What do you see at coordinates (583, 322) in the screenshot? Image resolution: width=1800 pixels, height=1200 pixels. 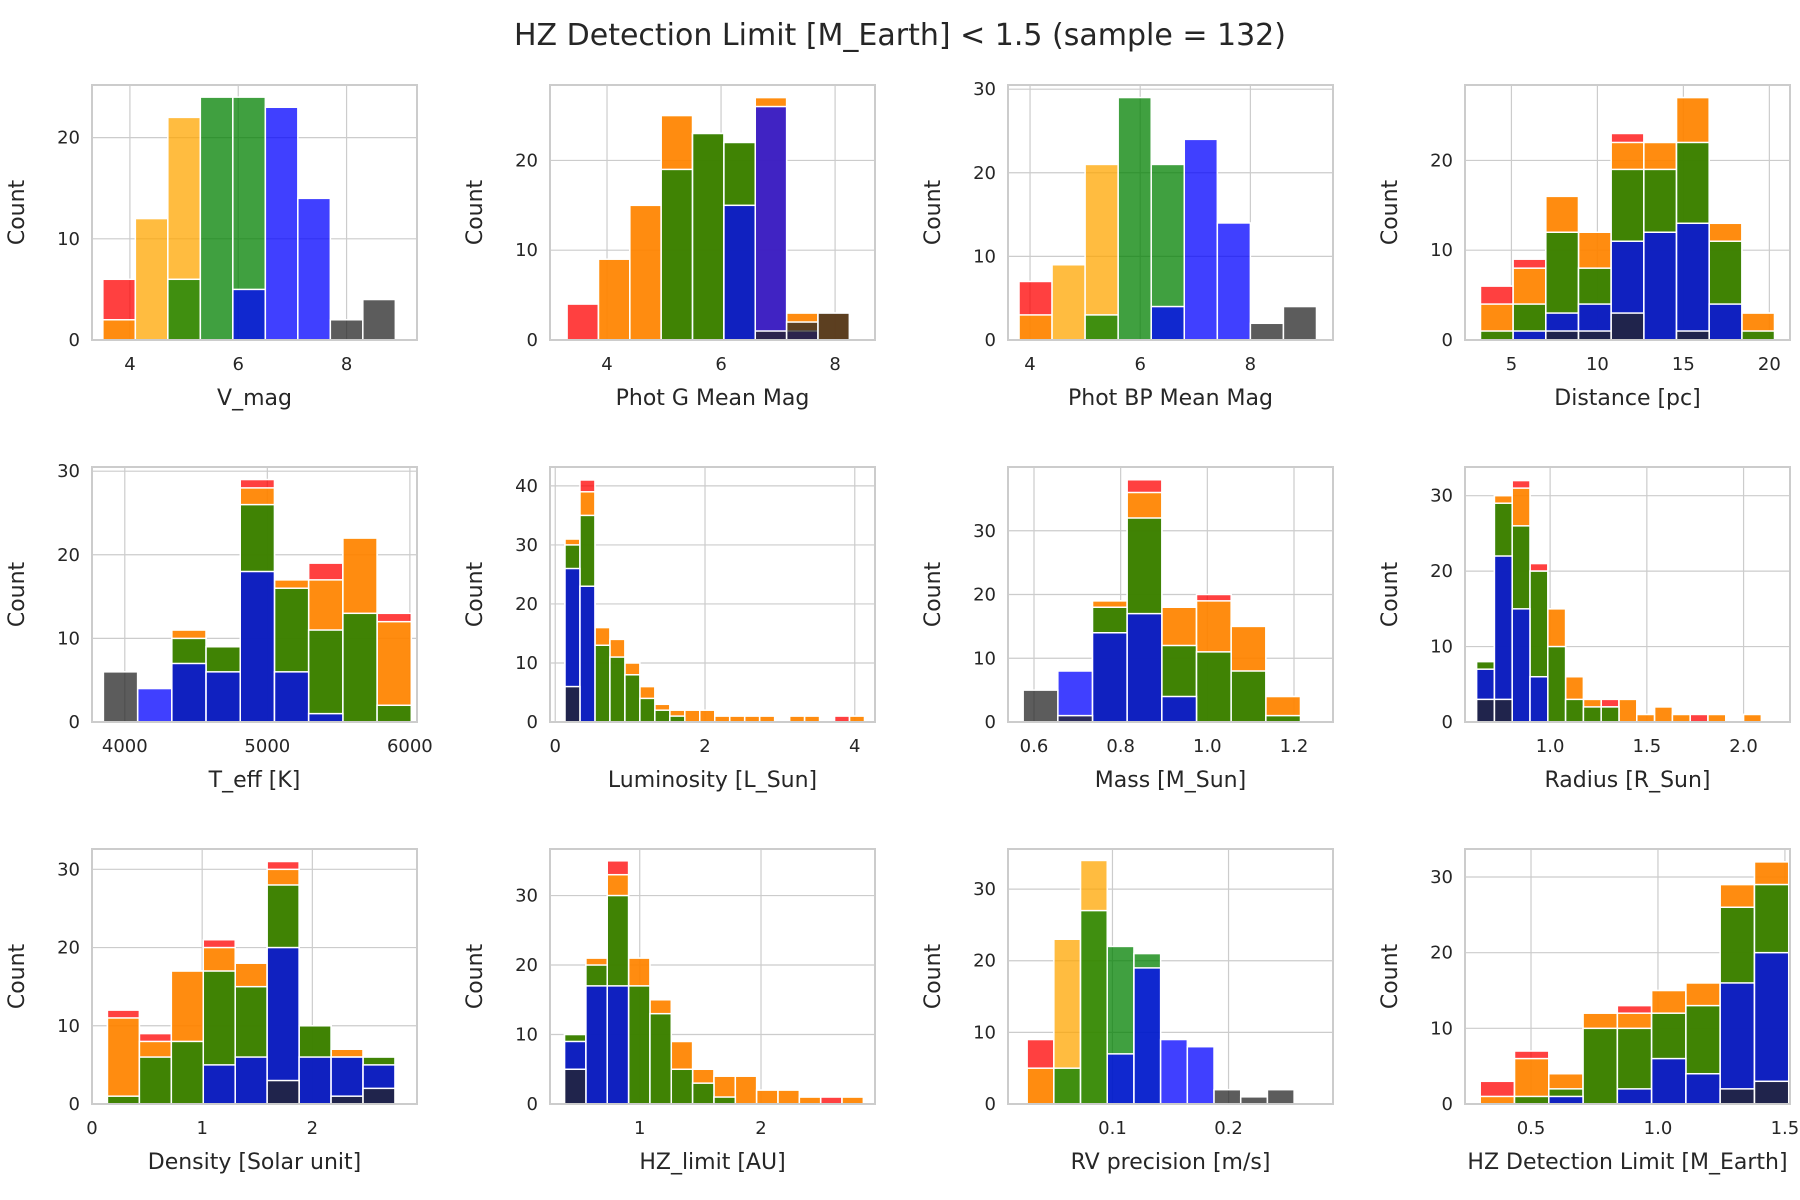 I see `histogram-bar-red` at bounding box center [583, 322].